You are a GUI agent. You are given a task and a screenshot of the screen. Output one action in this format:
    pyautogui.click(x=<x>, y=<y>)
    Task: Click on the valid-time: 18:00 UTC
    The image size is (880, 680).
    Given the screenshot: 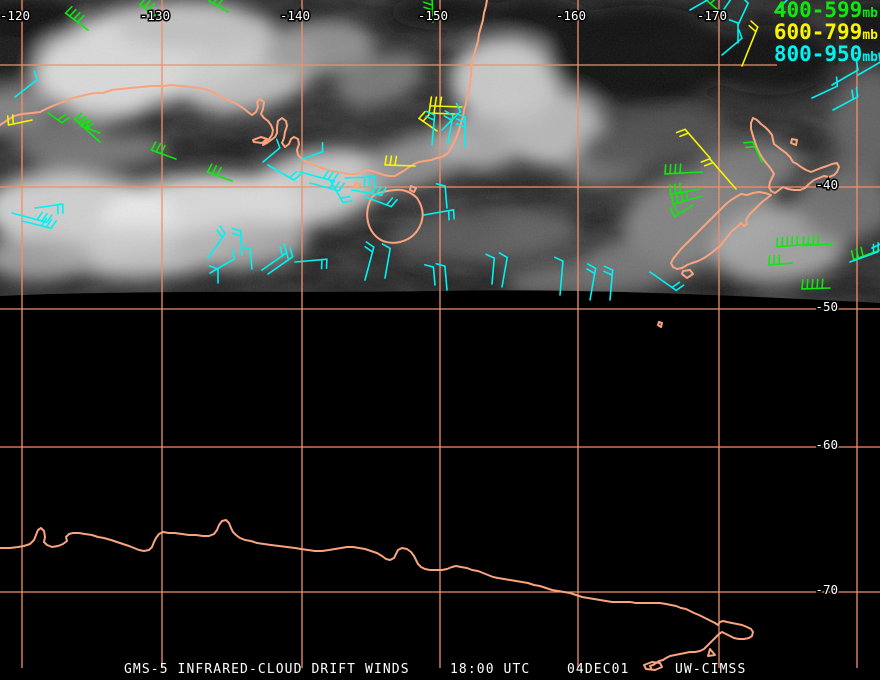 What is the action you would take?
    pyautogui.click(x=490, y=669)
    